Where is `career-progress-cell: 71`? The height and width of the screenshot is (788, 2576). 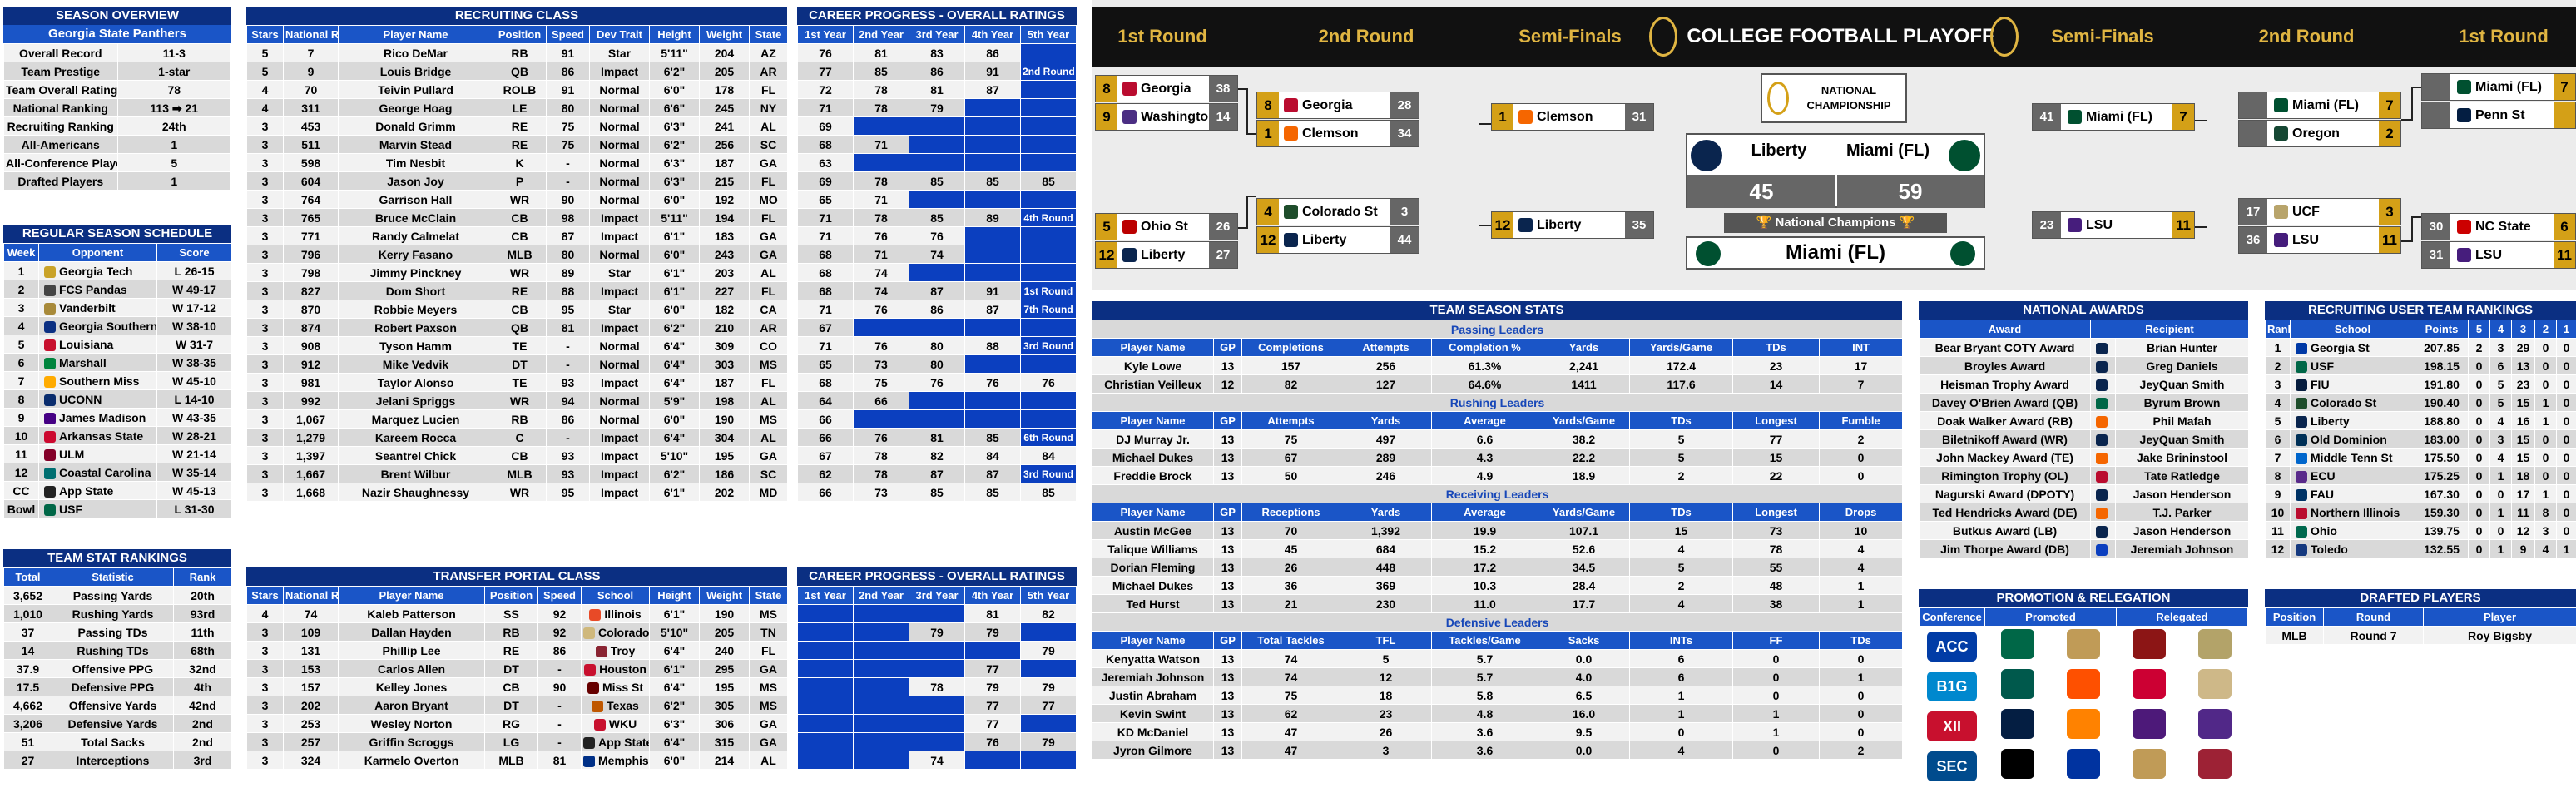
career-progress-cell: 71 is located at coordinates (825, 345).